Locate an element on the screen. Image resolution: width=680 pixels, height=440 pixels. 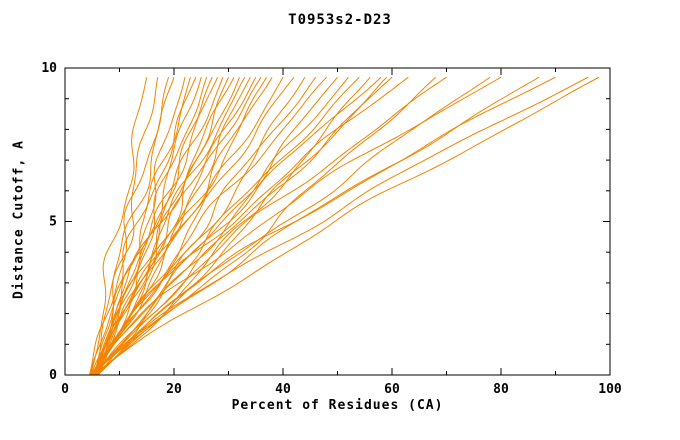
y-tick-label: 10 is located at coordinates (49, 68).